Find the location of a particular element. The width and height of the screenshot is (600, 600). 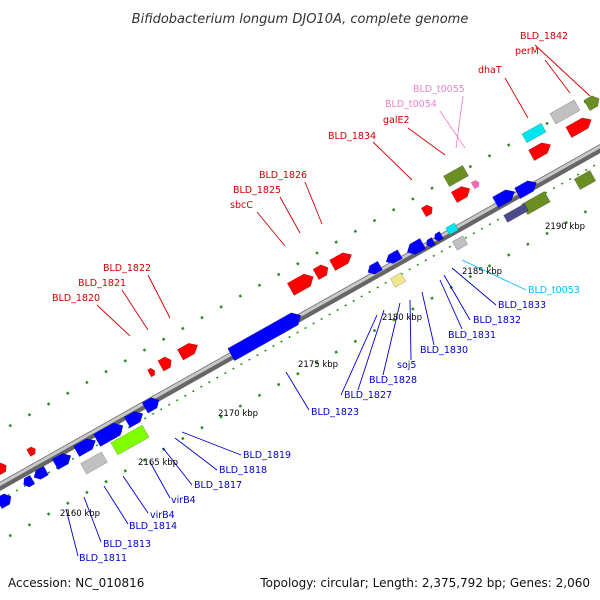

gene-virb4-b-shape is located at coordinates (84, 448).